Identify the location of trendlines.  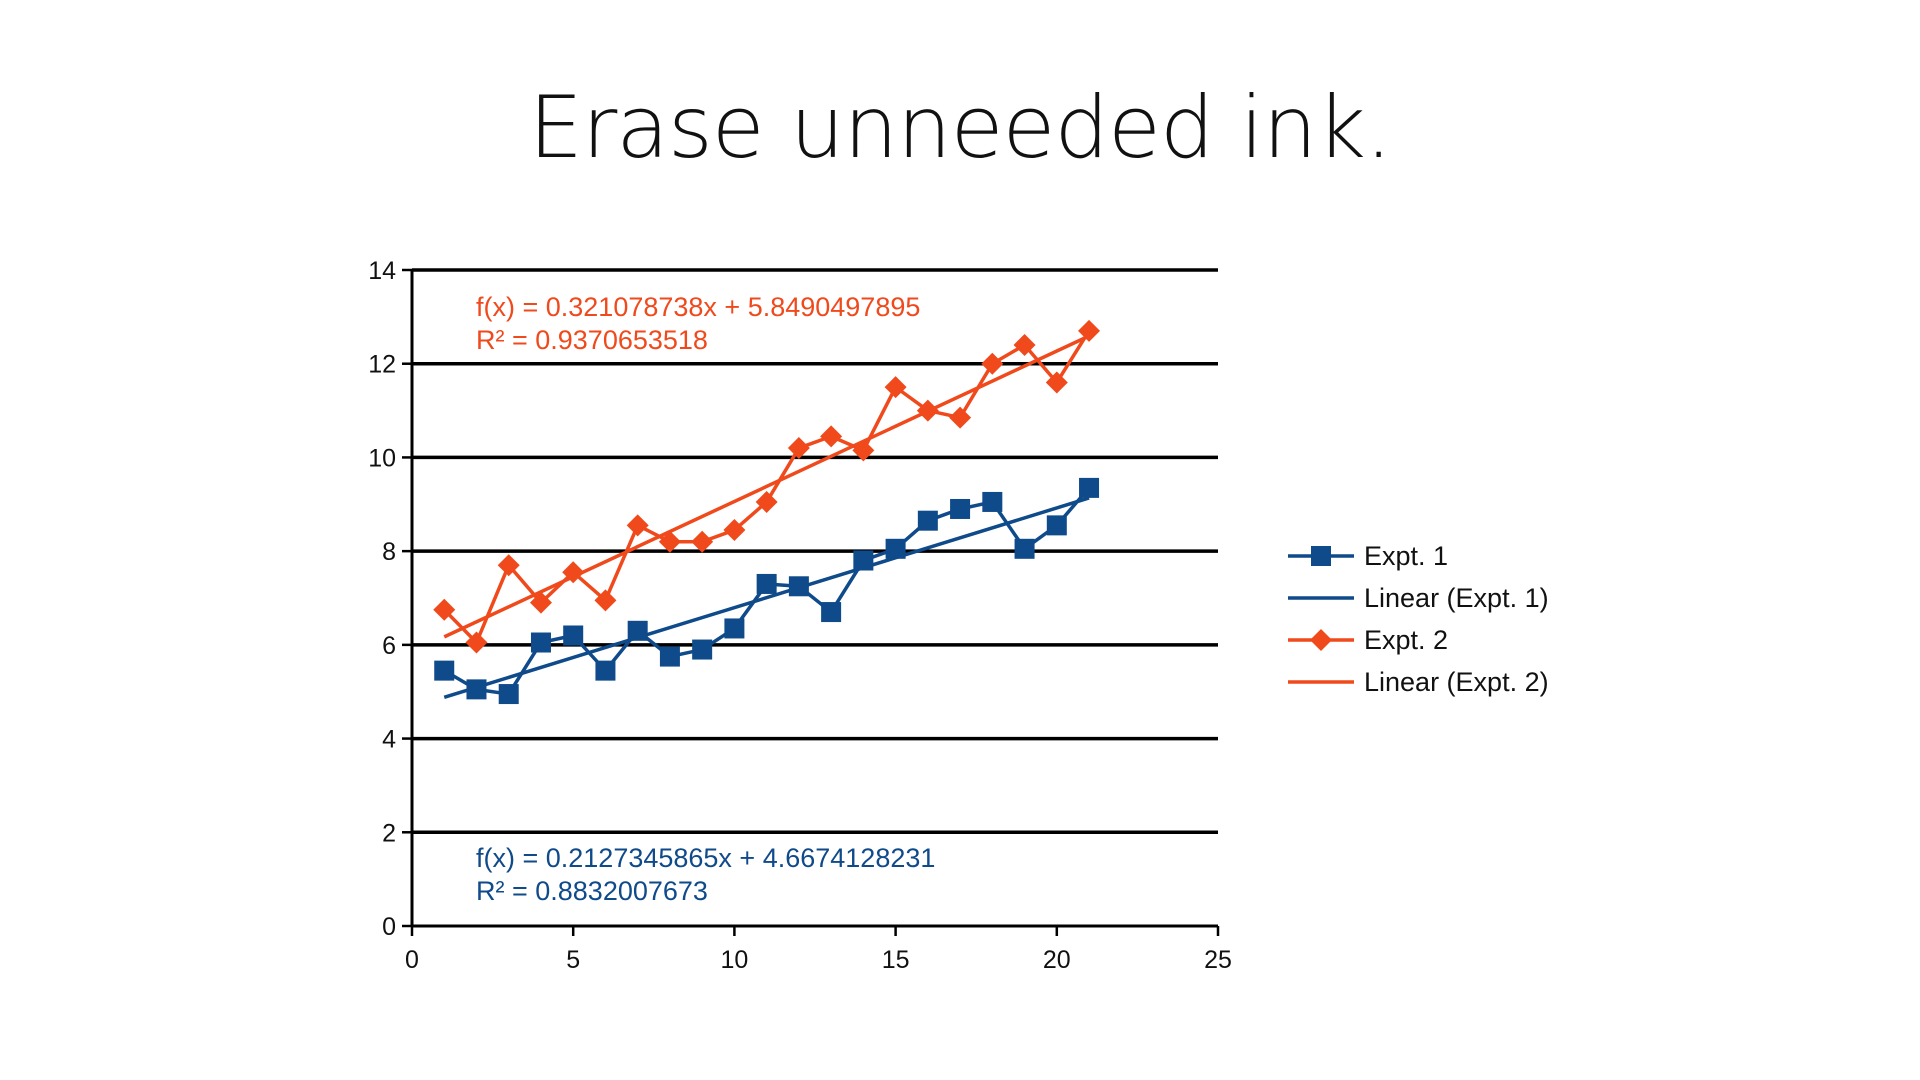
(766, 517).